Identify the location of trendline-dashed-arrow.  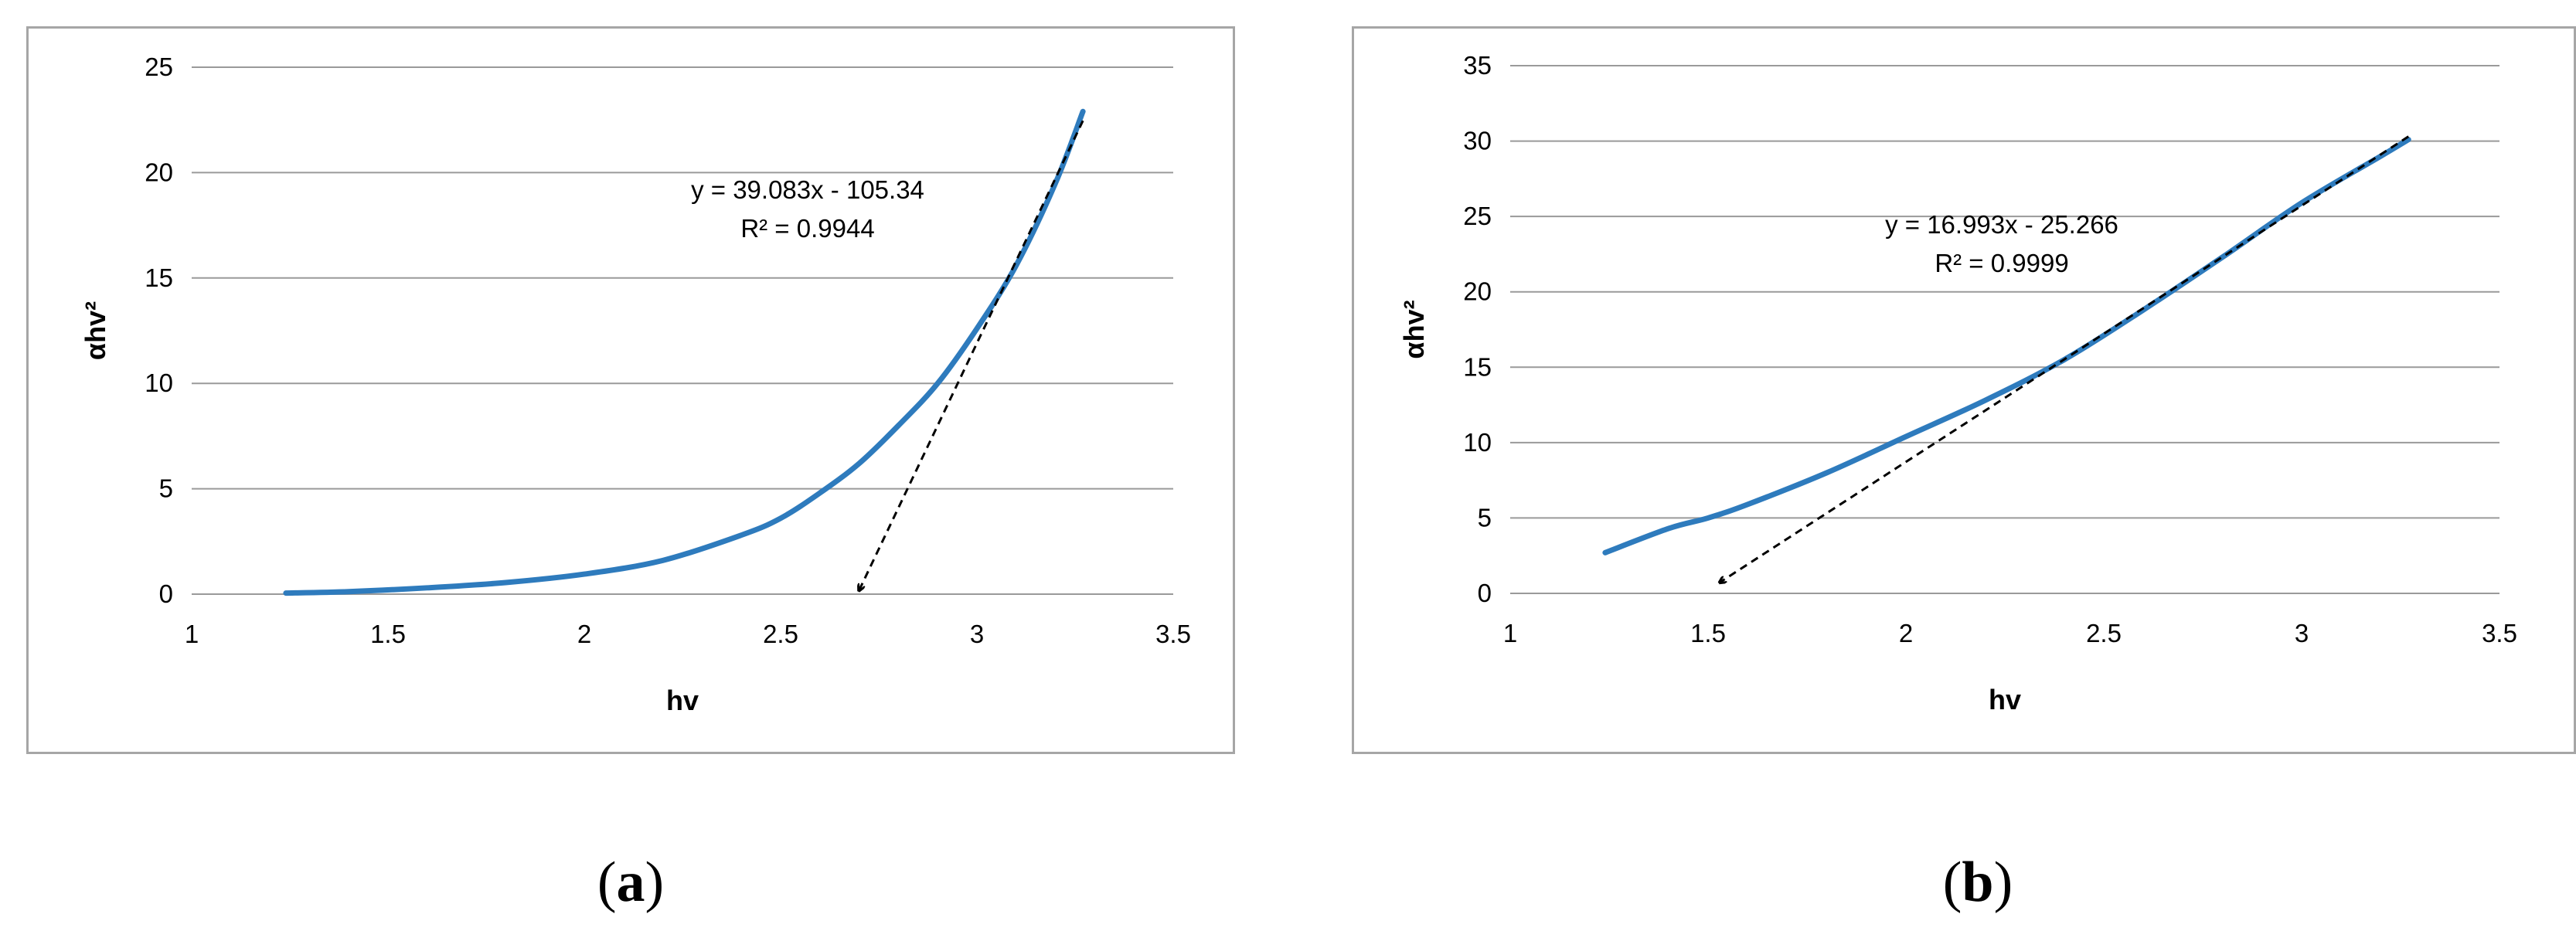
(2065, 359).